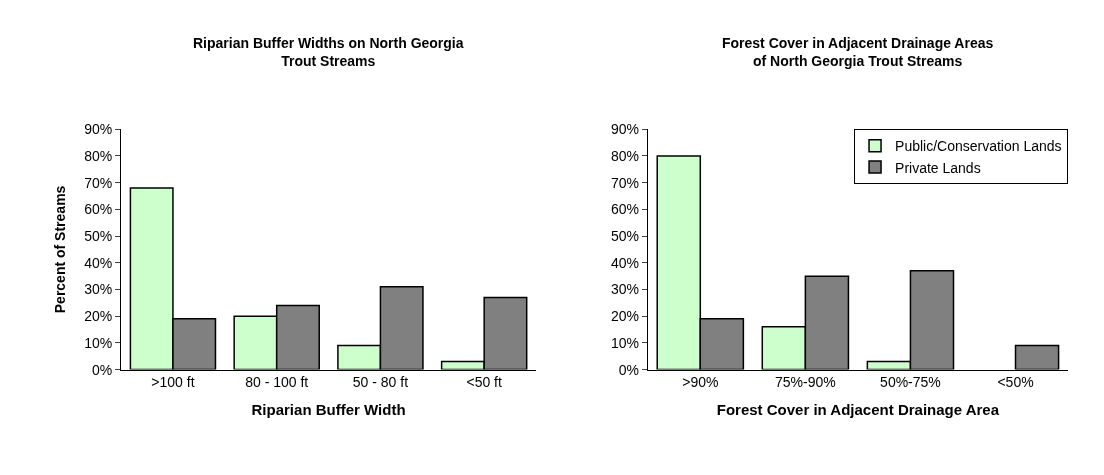  Describe the element at coordinates (328, 52) in the screenshot. I see `chart-title: Riparian Buffer Widths on North Georgia Trout Streams` at that location.